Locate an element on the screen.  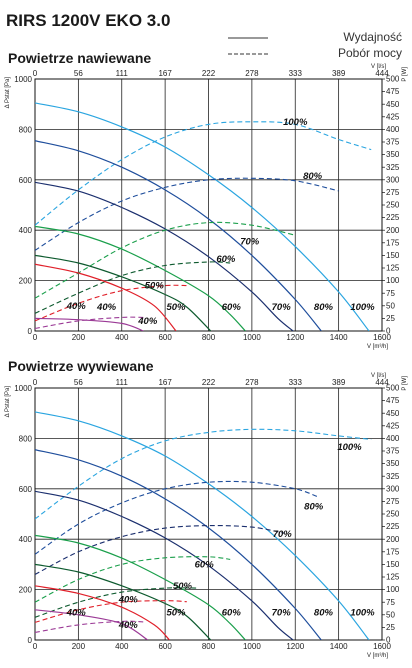
y2-tick-label: 0 is located at coordinates (388, 331).